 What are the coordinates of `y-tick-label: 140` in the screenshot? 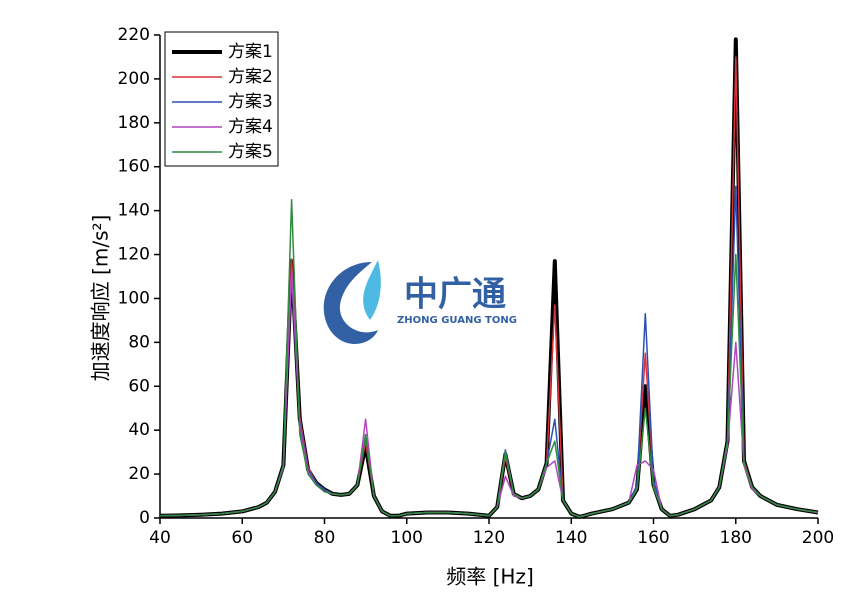 It's located at (134, 211).